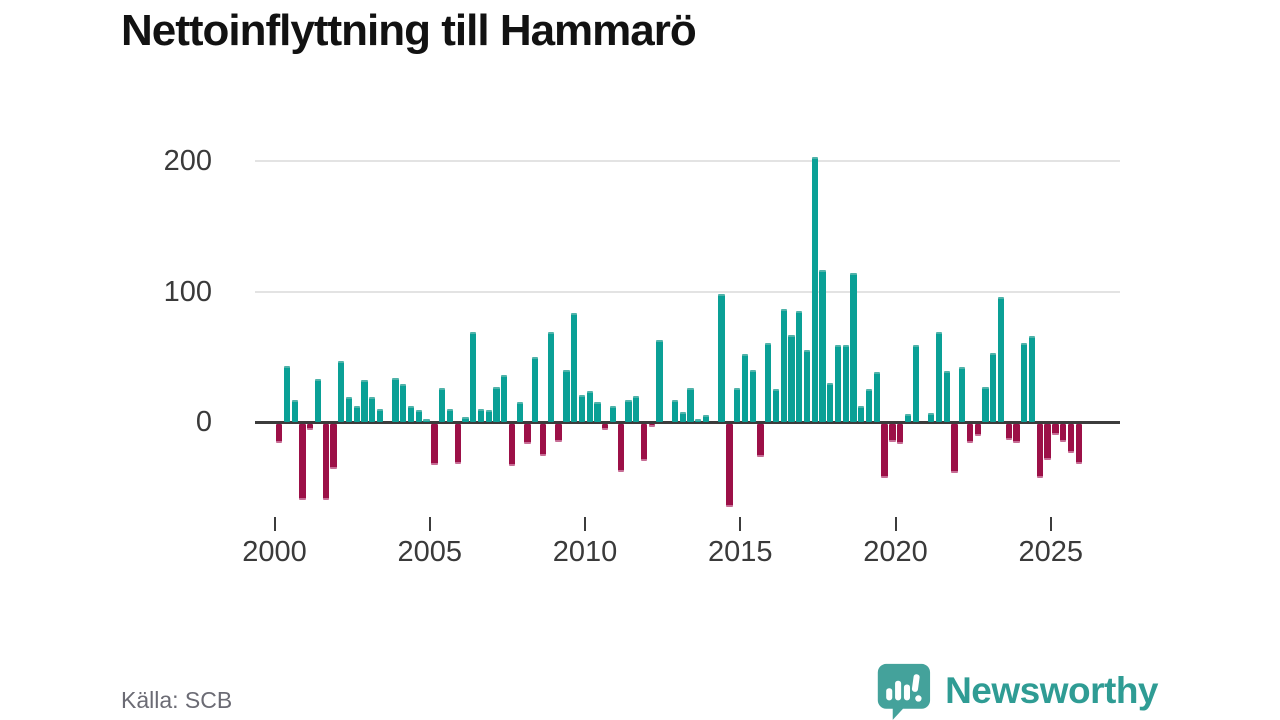 The width and height of the screenshot is (1280, 720). Describe the element at coordinates (962, 394) in the screenshot. I see `bar-2022-q1` at that location.